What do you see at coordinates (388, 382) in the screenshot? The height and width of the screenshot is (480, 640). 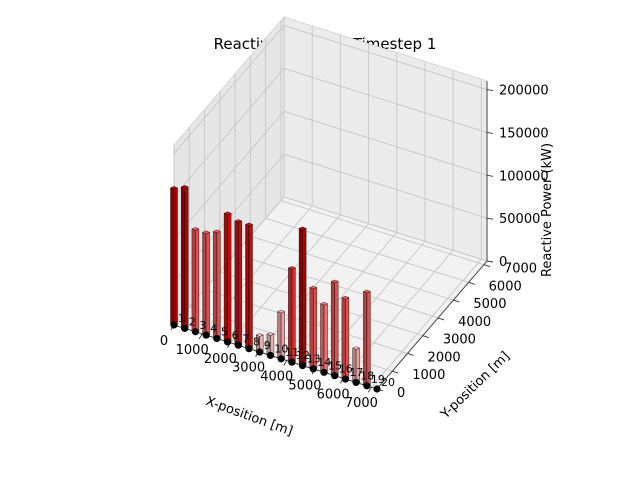 I see `node-label: 20` at bounding box center [388, 382].